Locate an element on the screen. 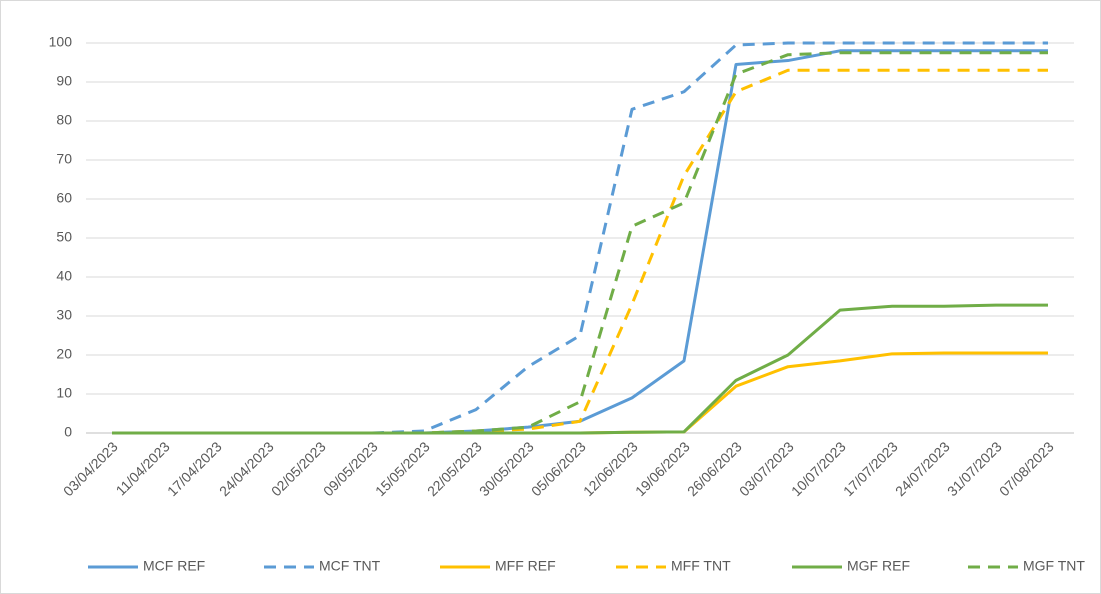 Image resolution: width=1101 pixels, height=594 pixels. legend-label: MFF TNT is located at coordinates (701, 566).